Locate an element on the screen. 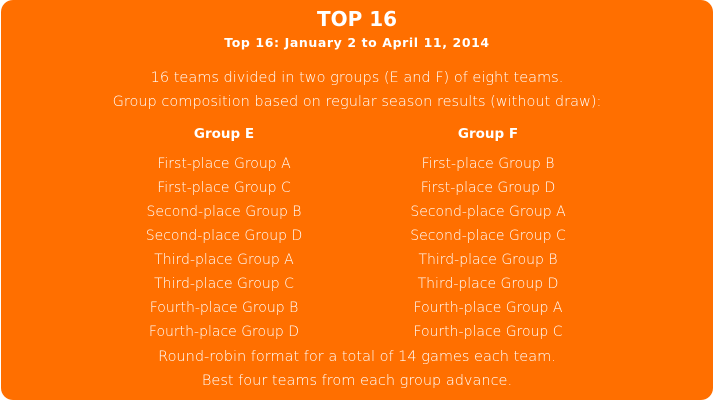 The height and width of the screenshot is (401, 714). list-item: Second-place Group C is located at coordinates (488, 236).